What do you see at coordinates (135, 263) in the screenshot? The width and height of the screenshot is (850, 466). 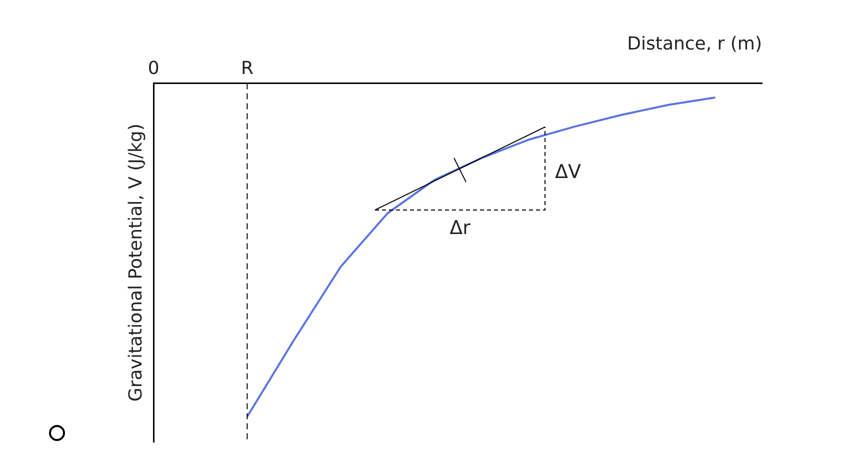 I see `y-axis-title: Gravitational Potential, V (J/kg)` at bounding box center [135, 263].